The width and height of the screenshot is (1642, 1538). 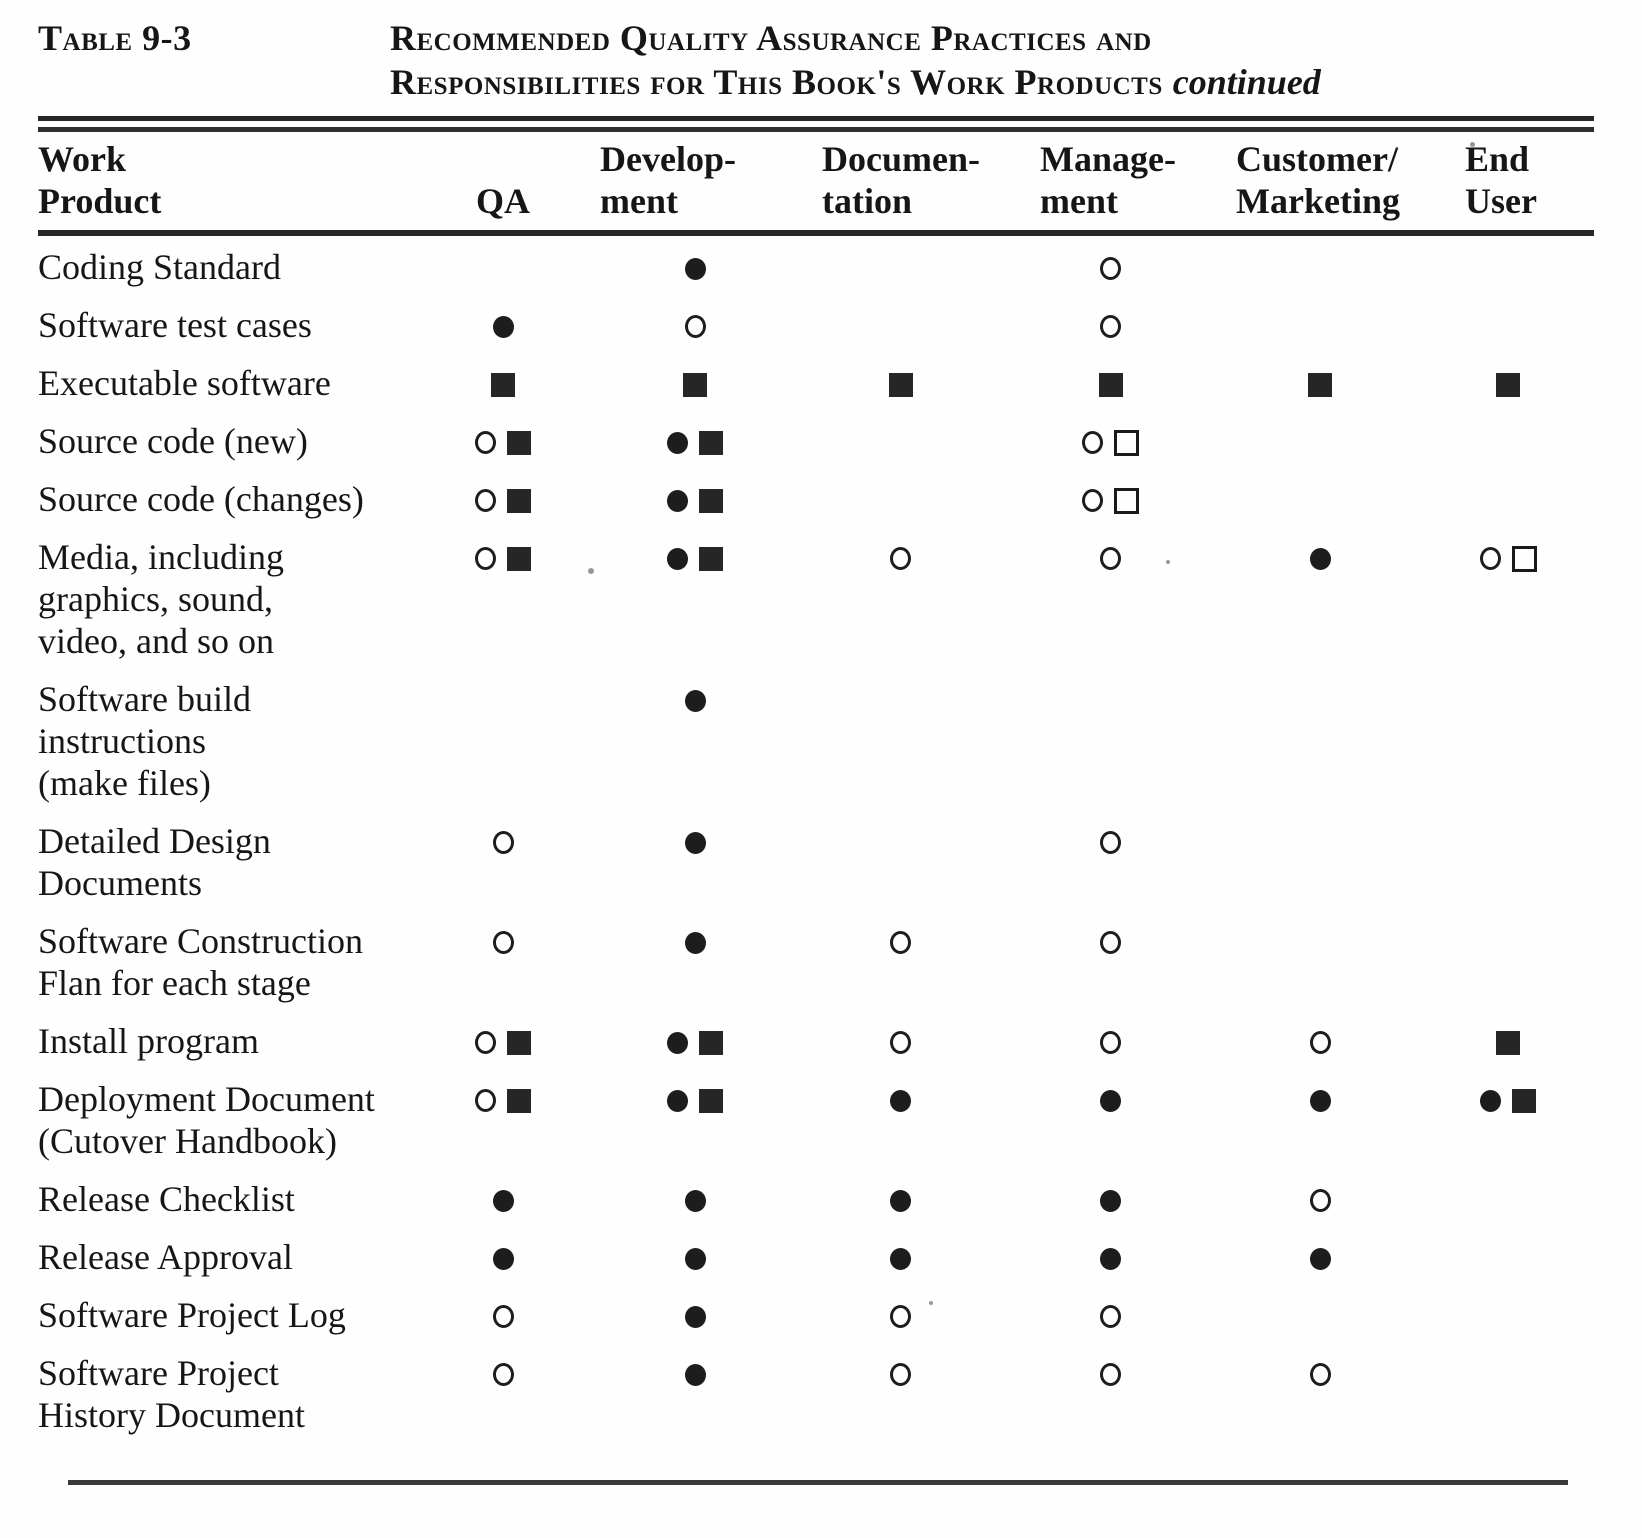 What do you see at coordinates (816, 381) in the screenshot?
I see `table-row: Executable software` at bounding box center [816, 381].